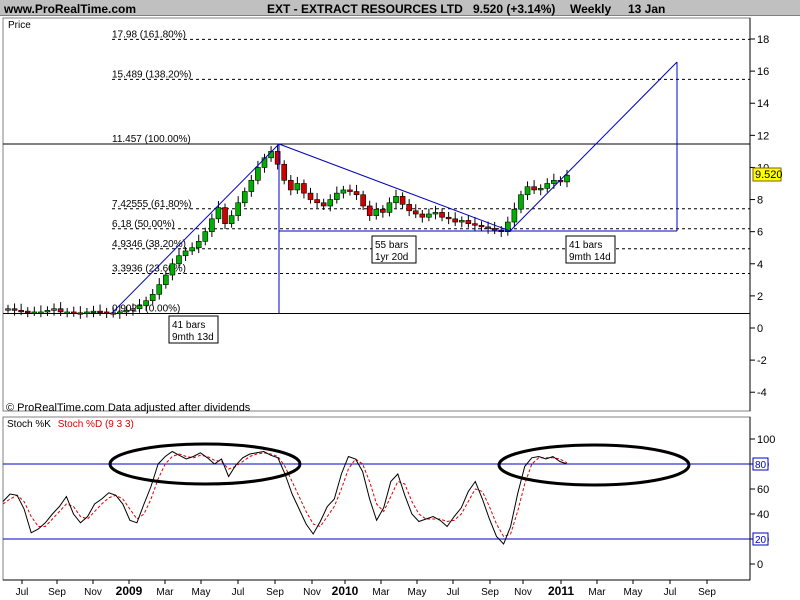 This screenshot has width=800, height=600. Describe the element at coordinates (760, 233) in the screenshot. I see `price-y-tick-label: 6` at that location.